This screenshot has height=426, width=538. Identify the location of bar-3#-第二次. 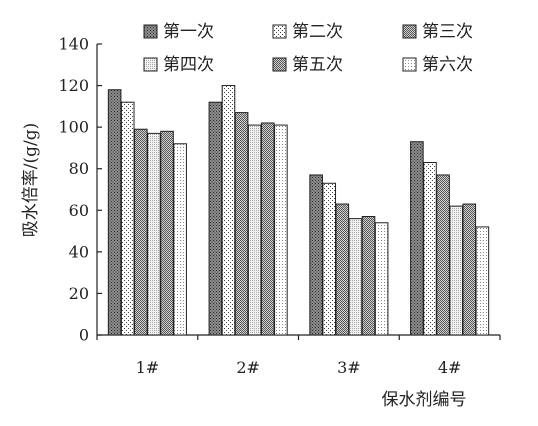
(329, 259).